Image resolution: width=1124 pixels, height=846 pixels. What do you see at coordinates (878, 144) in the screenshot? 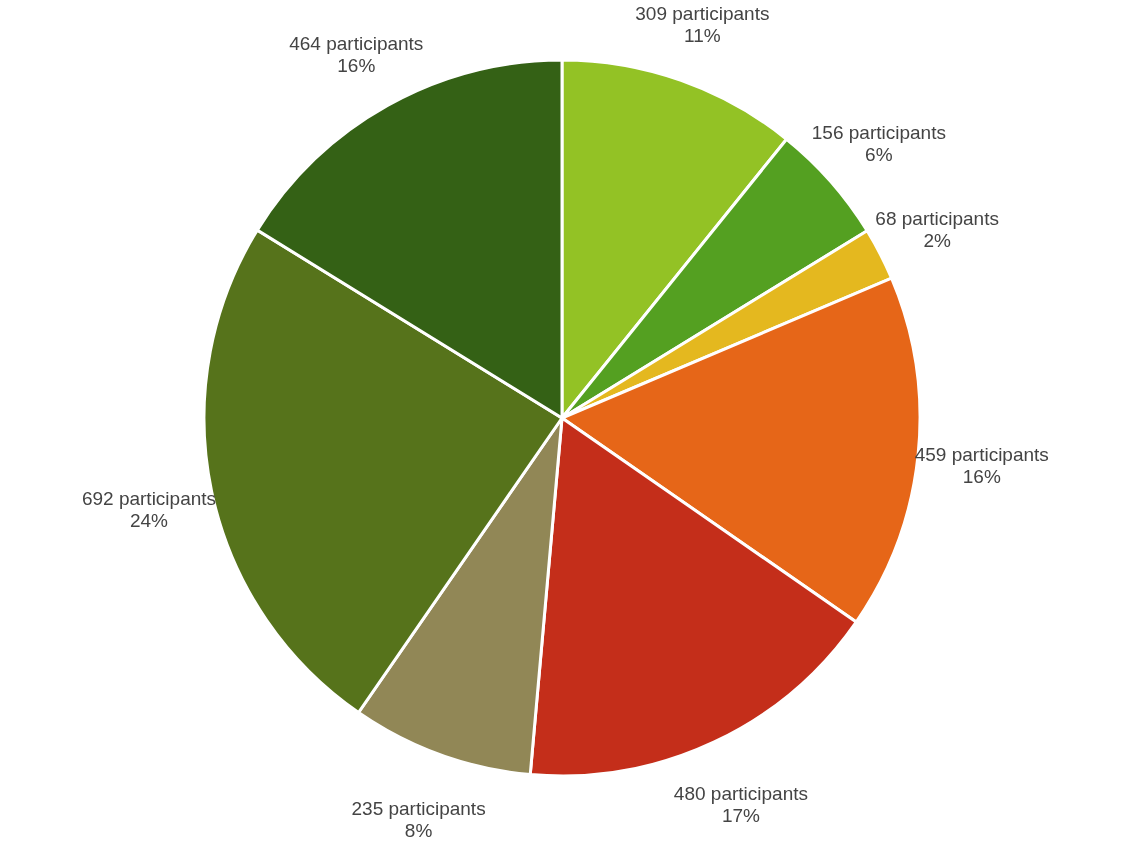
I see `data-label: 156 participants 6%` at bounding box center [878, 144].